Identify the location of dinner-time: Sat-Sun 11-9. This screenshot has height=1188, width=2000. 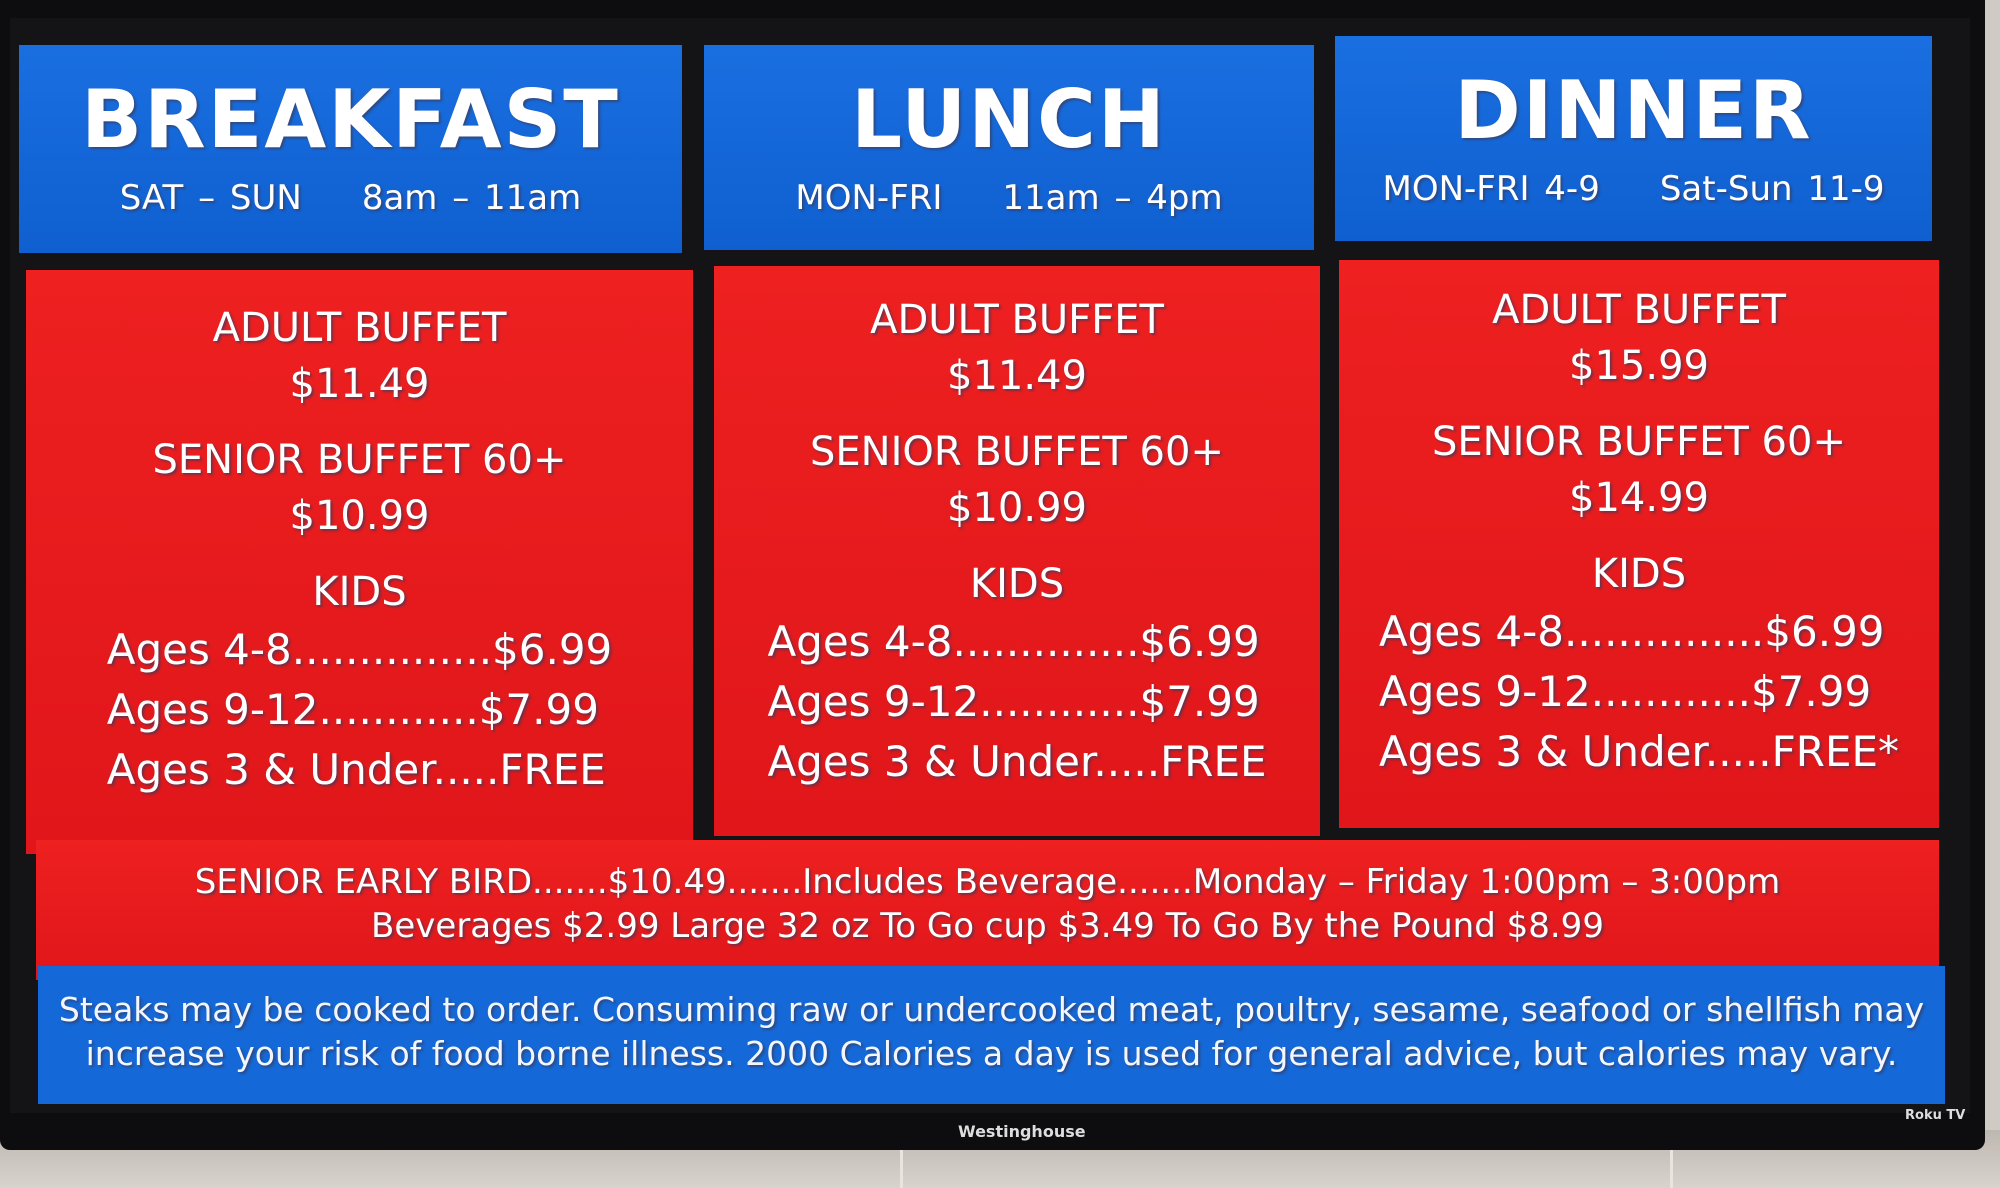
(1772, 189).